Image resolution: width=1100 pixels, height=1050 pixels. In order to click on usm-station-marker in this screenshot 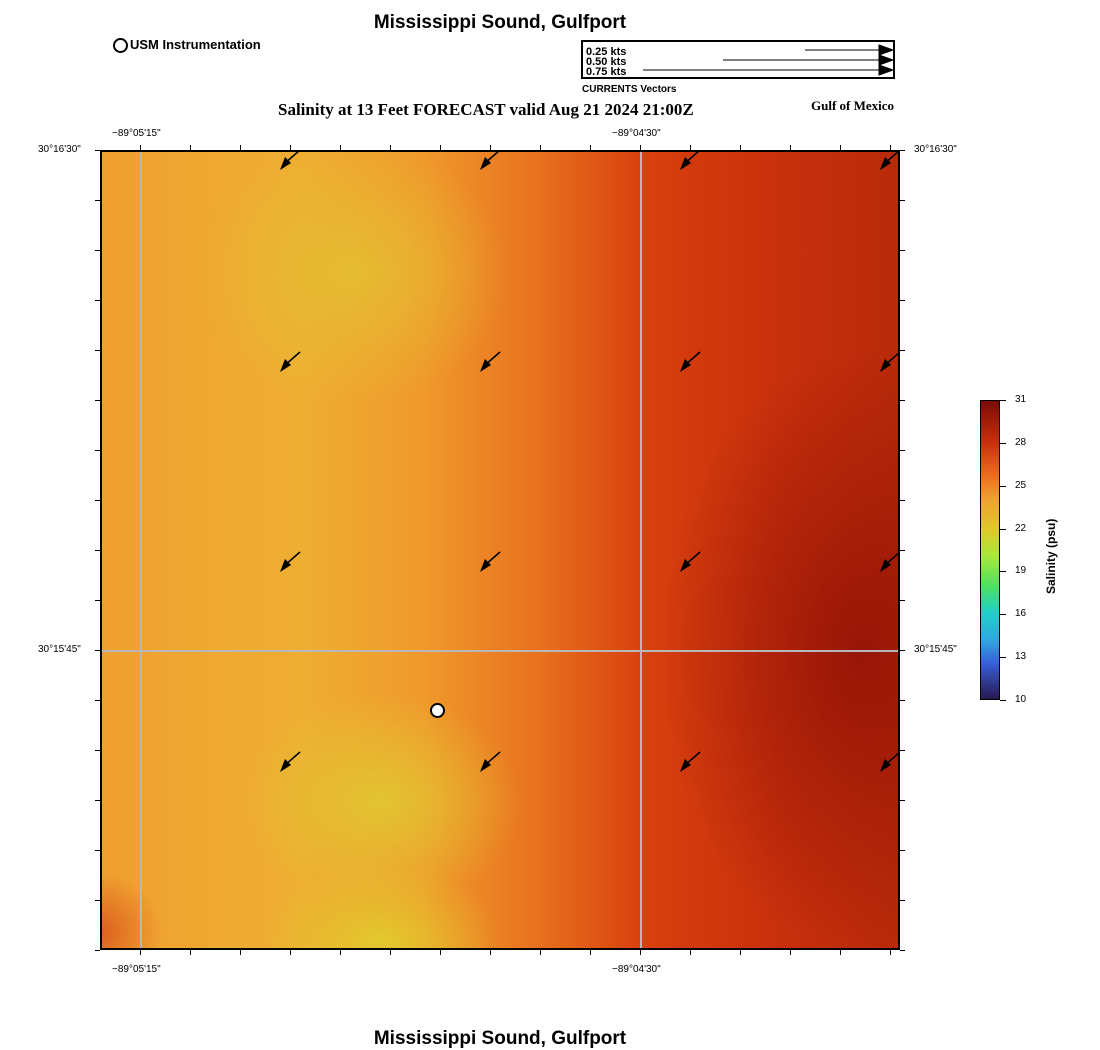, I will do `click(437, 710)`.